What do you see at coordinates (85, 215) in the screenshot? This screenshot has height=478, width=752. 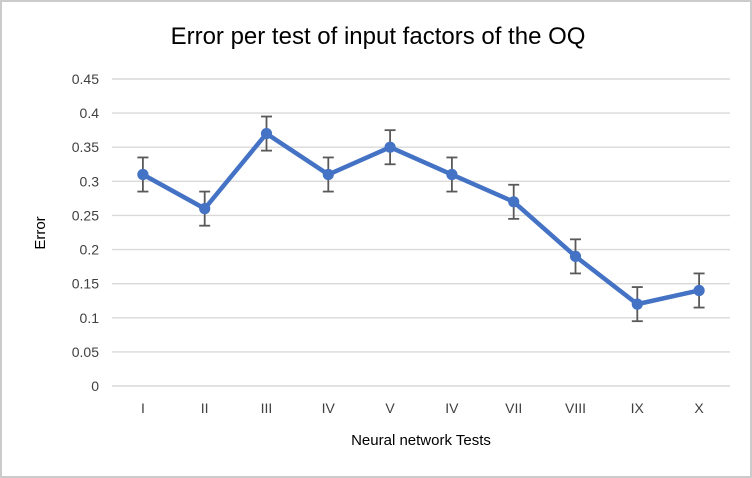 I see `y-tick-label: 0.25` at bounding box center [85, 215].